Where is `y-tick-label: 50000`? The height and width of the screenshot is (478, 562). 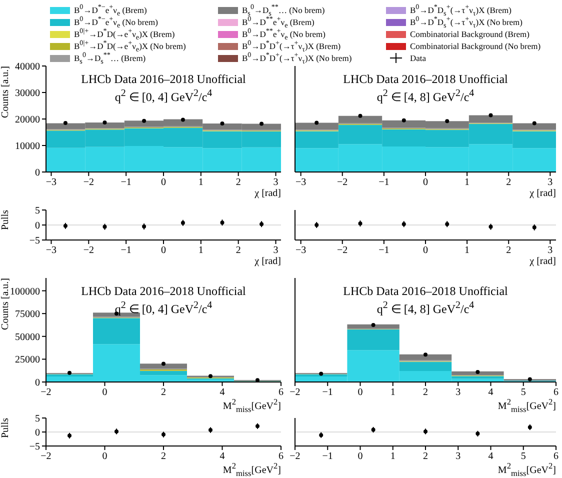 y-tick-label: 50000 is located at coordinates (27, 337).